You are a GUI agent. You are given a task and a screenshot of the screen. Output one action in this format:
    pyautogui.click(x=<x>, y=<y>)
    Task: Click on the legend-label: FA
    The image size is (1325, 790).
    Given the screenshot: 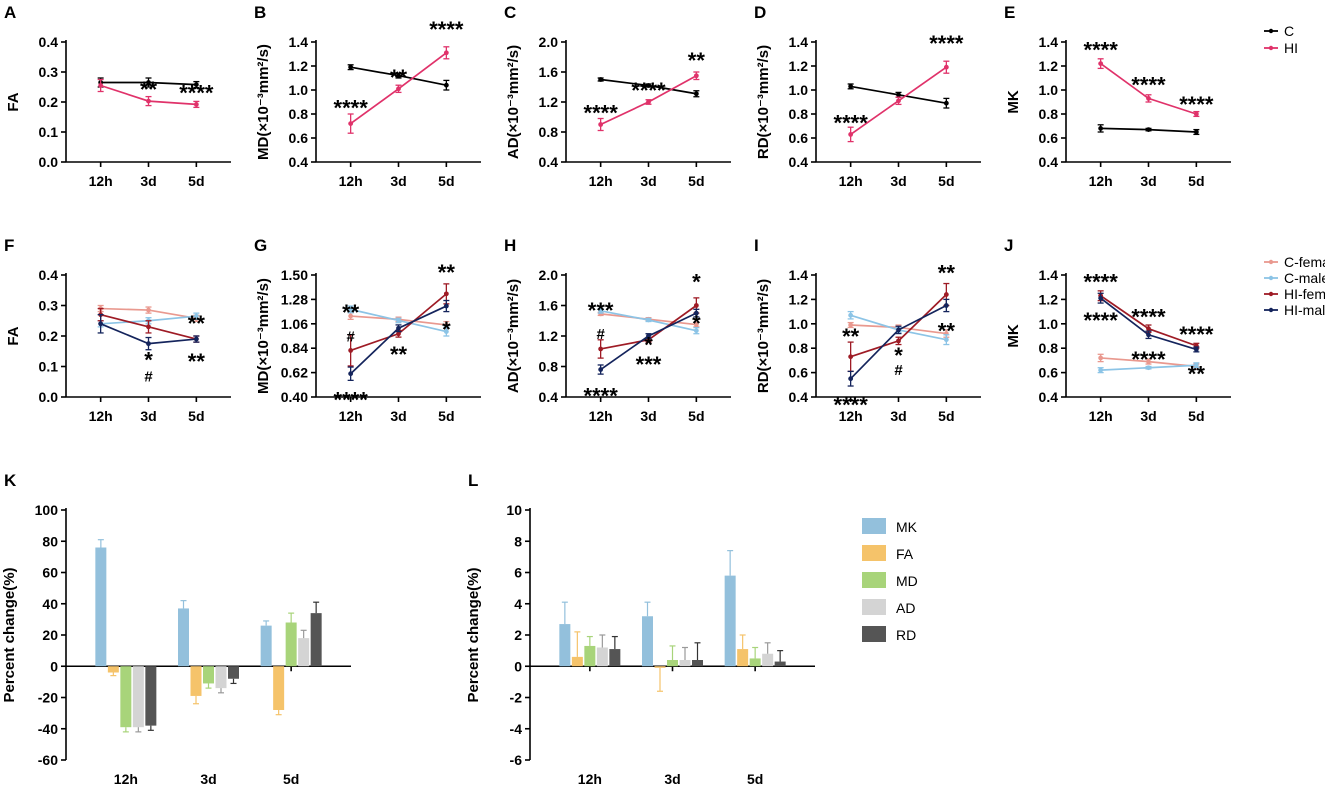 What is the action you would take?
    pyautogui.click(x=905, y=554)
    